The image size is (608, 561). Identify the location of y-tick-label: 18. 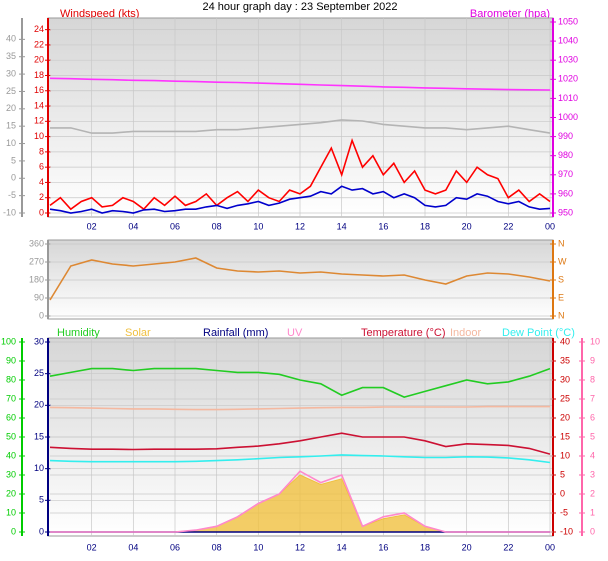
(39, 75).